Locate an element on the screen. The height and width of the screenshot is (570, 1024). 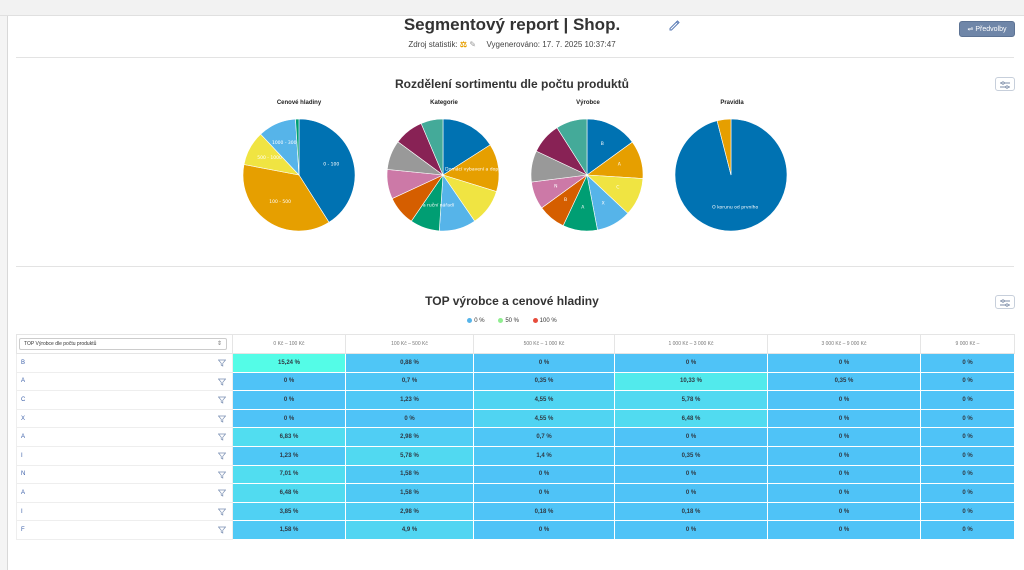
pie-slice-label: 1000 - 3000 is located at coordinates (286, 143).